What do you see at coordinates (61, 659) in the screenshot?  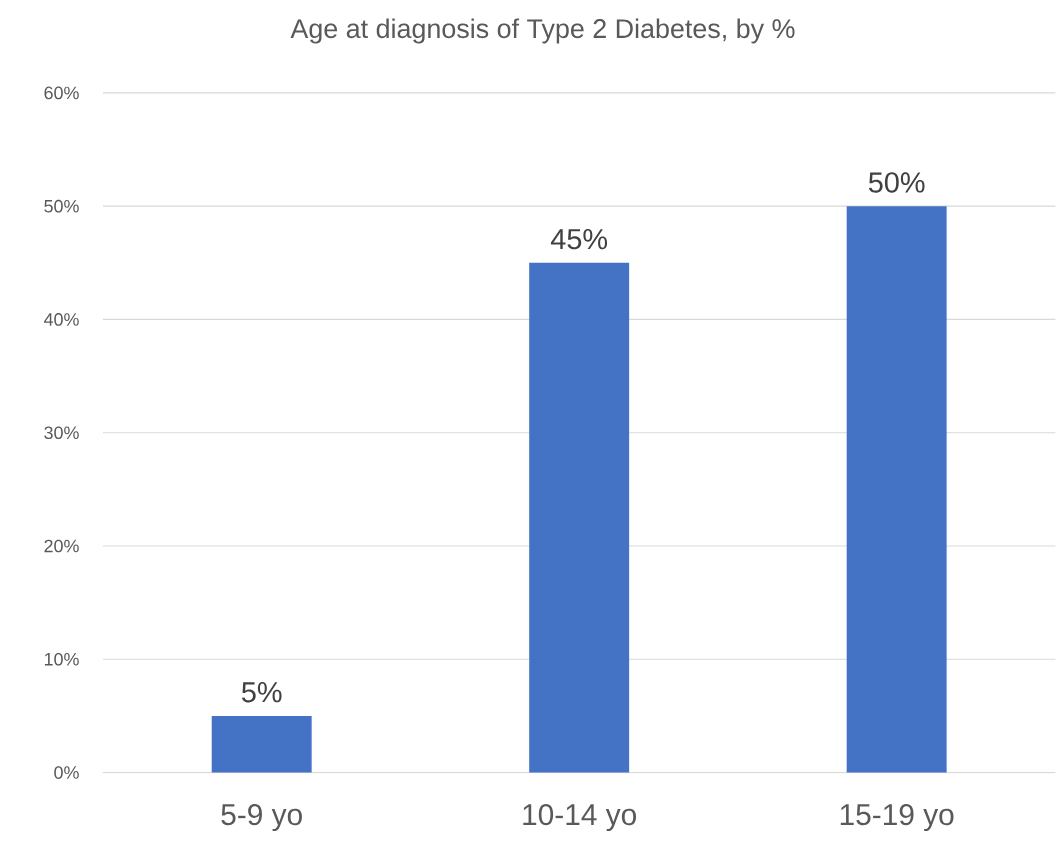 I see `y-tick-label: 10%` at bounding box center [61, 659].